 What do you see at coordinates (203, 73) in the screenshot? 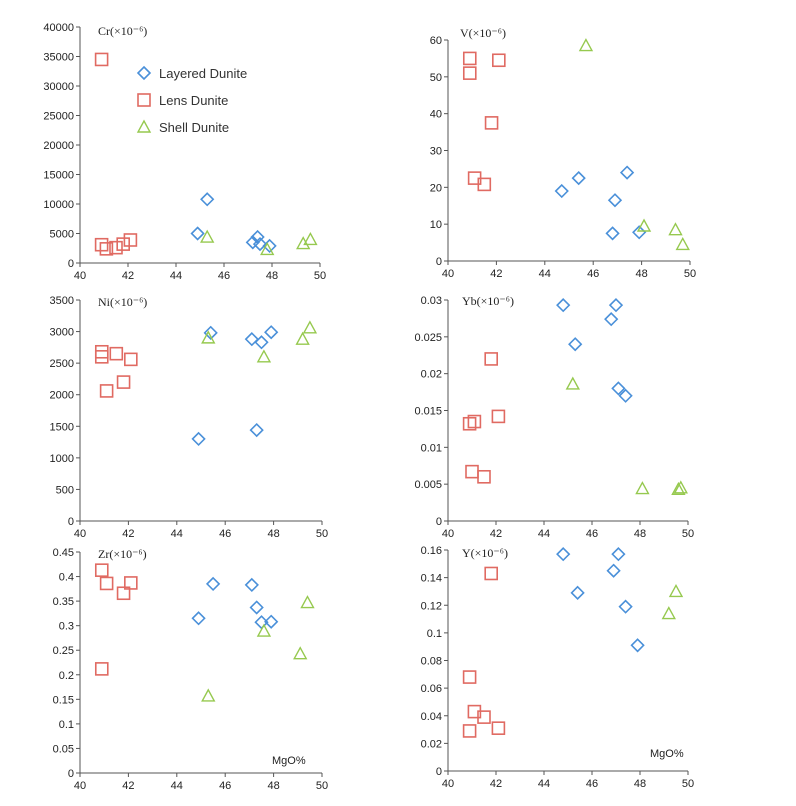
I see `legend-label: Layered Dunite` at bounding box center [203, 73].